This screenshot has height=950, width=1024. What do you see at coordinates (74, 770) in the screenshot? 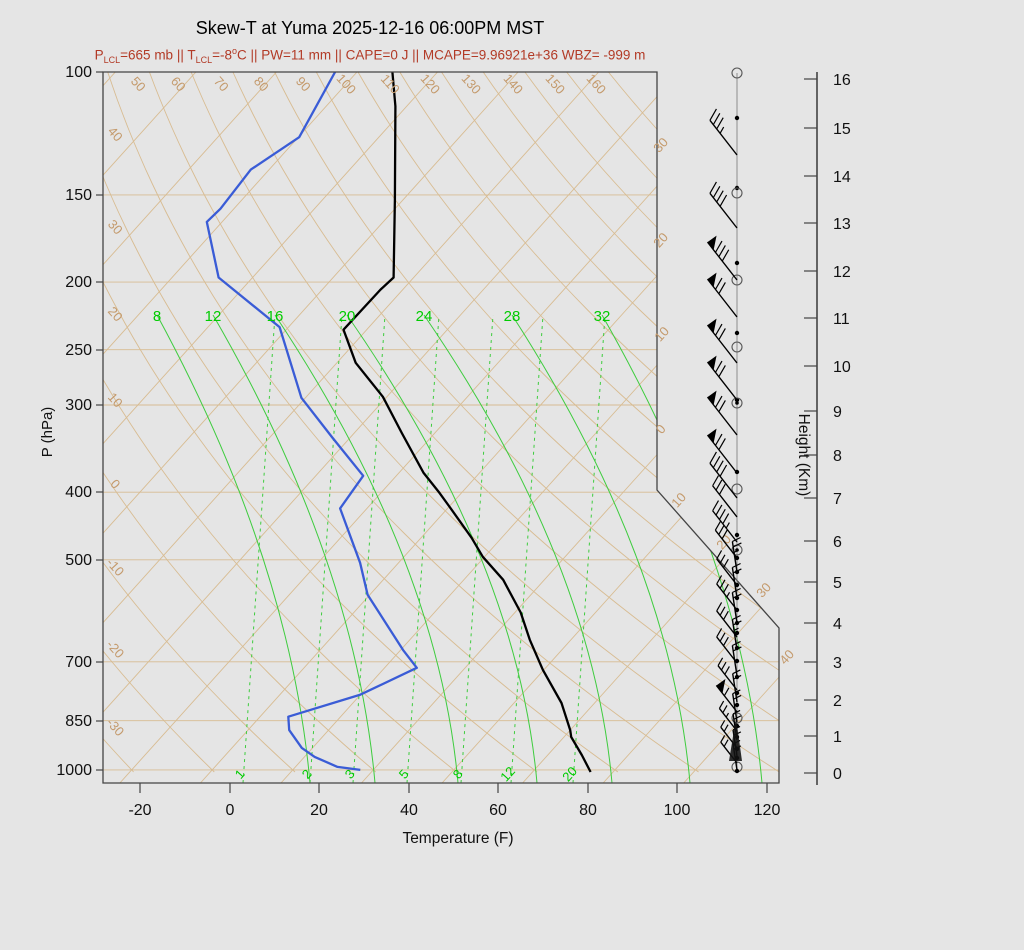
I see `svg-text: 1000` at bounding box center [74, 770].